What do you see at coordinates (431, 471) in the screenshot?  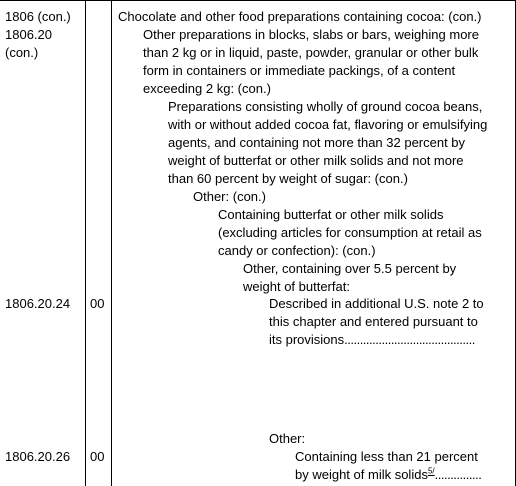 I see `footnote-ref: 5/` at bounding box center [431, 471].